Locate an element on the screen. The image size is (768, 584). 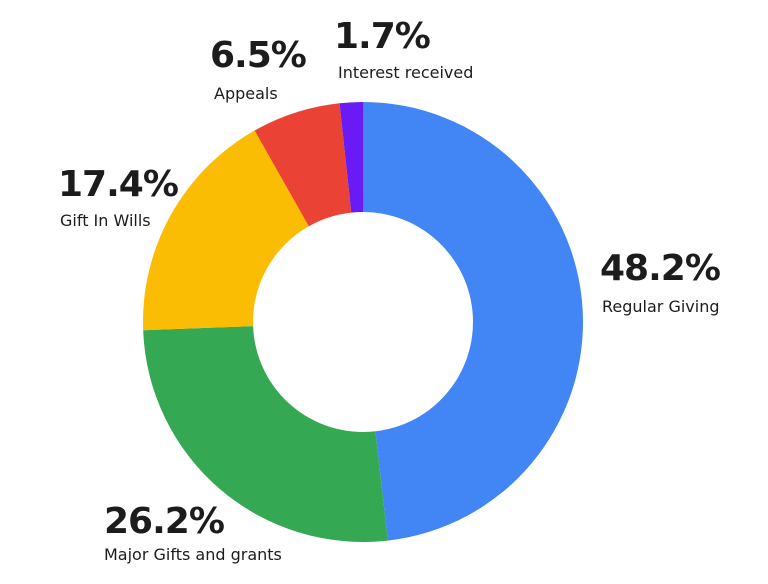
category-label-major-gifts: Major Gifts and grants is located at coordinates (193, 554).